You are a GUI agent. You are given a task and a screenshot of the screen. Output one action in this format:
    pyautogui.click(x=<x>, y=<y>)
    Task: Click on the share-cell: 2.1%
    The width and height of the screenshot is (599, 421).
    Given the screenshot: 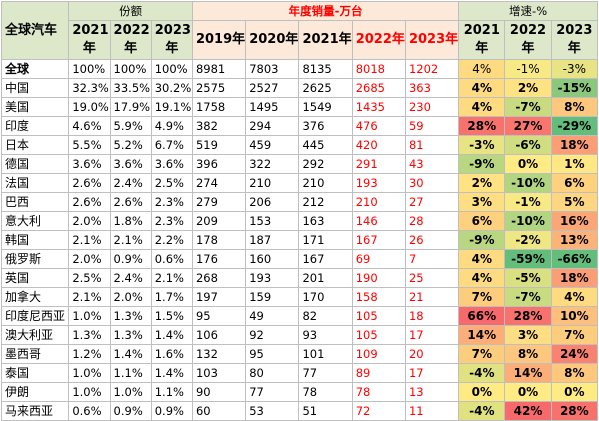 What is the action you would take?
    pyautogui.click(x=130, y=240)
    